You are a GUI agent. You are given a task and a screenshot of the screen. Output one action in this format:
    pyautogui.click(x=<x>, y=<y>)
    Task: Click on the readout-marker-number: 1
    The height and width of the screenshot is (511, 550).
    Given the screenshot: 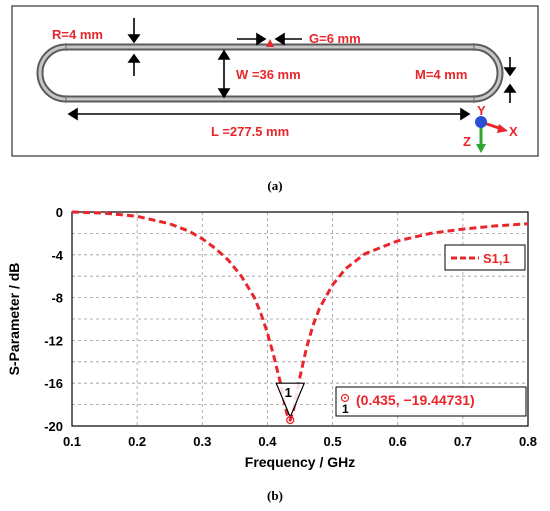 What is the action you would take?
    pyautogui.click(x=345, y=409)
    